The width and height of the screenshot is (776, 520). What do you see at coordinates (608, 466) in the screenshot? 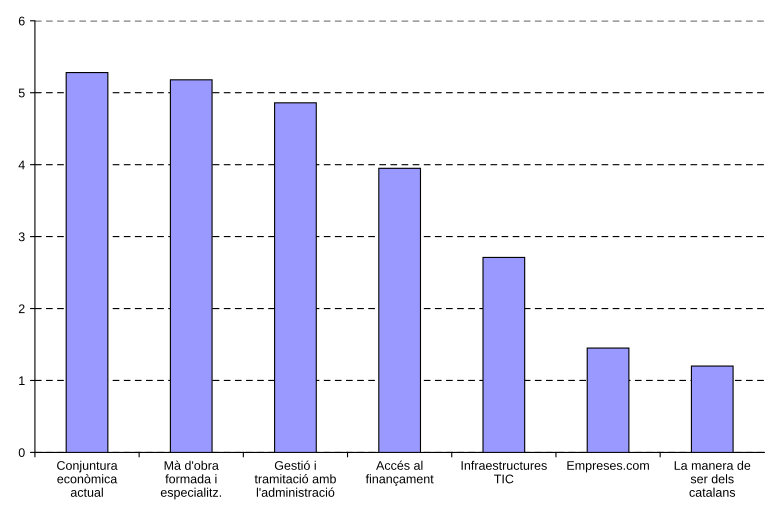
I see `x-tick-label: Empreses.com` at bounding box center [608, 466].